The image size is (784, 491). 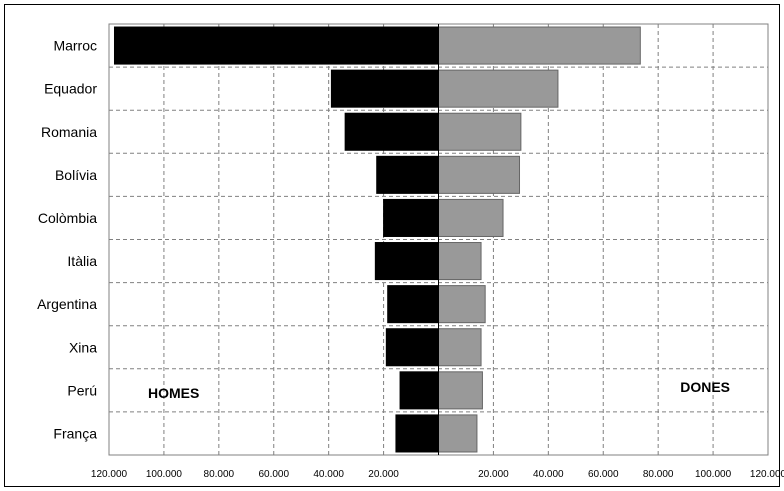 I want to click on category-label: Perú, so click(x=82, y=390).